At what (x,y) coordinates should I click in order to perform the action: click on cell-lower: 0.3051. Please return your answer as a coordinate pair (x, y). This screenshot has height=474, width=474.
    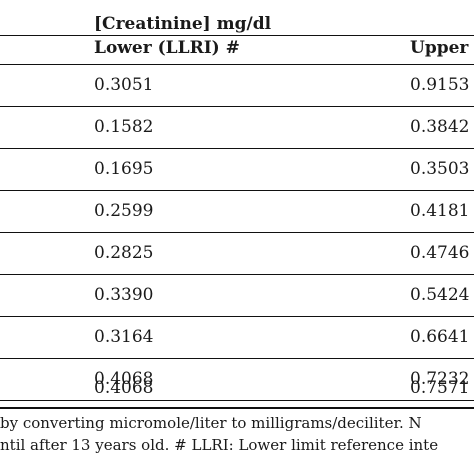
    Looking at the image, I should click on (124, 85).